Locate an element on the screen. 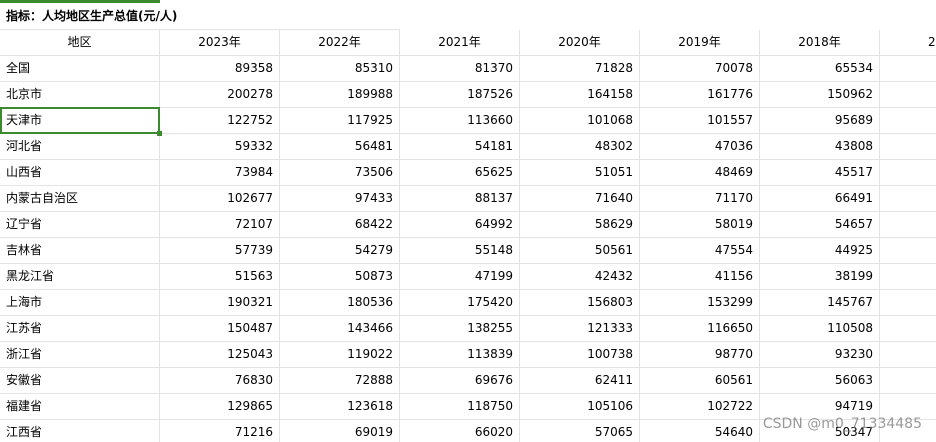 This screenshot has height=442, width=936. value-cell: 38199 is located at coordinates (820, 277).